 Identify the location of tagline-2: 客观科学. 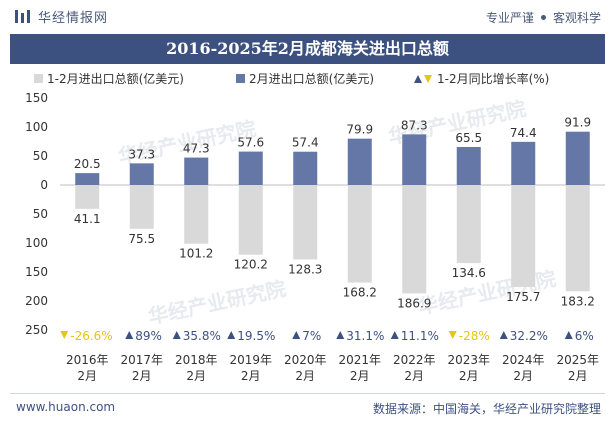
(576, 18).